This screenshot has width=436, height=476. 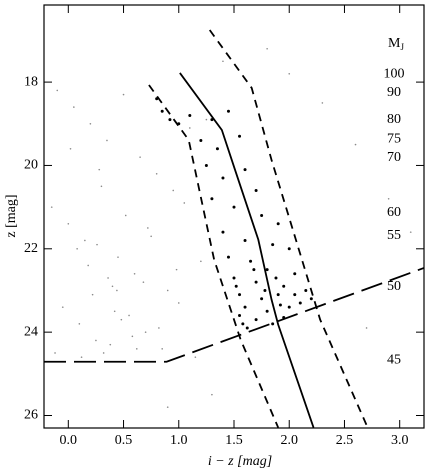 I want to click on mass-label: 100, so click(x=394, y=73).